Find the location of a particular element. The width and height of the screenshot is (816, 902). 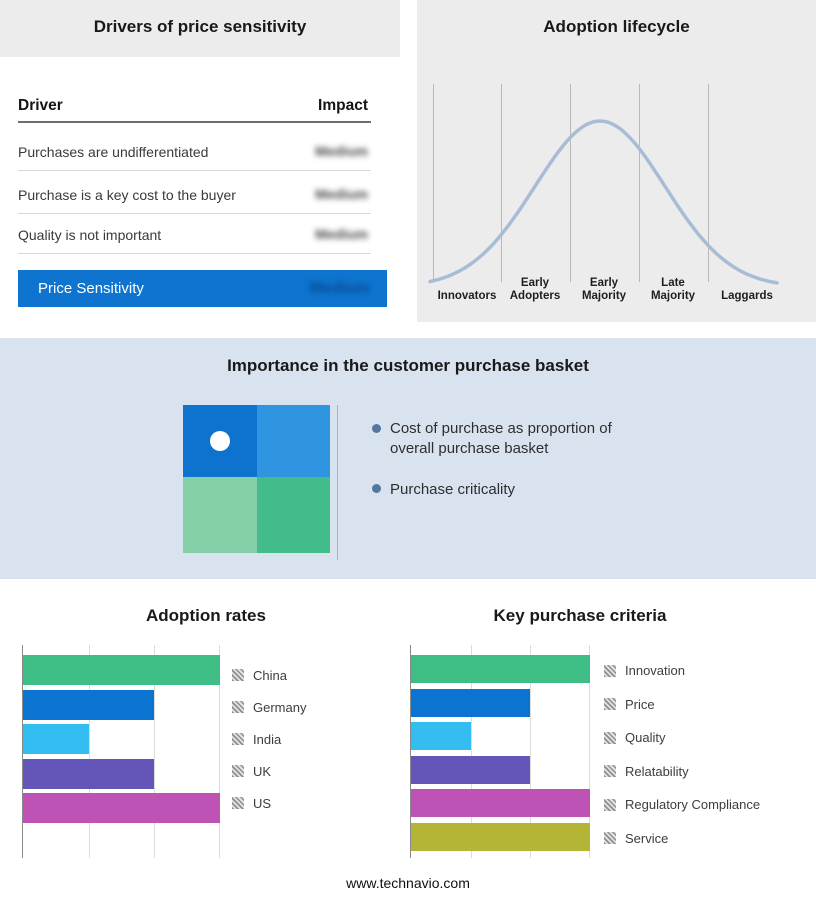

legend-item-price: Price is located at coordinates (682, 705).